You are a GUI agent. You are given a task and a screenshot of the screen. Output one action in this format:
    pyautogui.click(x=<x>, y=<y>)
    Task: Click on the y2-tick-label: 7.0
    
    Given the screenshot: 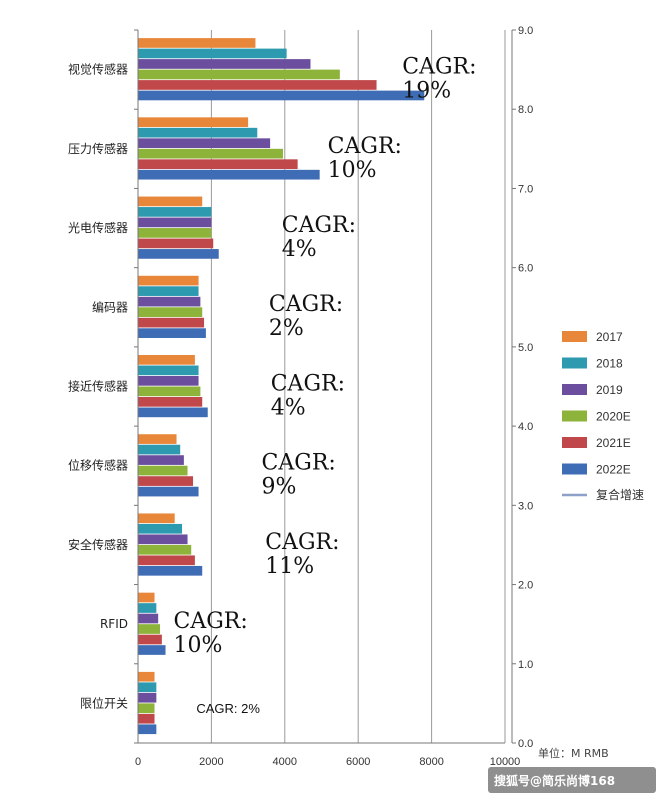 What is the action you would take?
    pyautogui.click(x=525, y=189)
    